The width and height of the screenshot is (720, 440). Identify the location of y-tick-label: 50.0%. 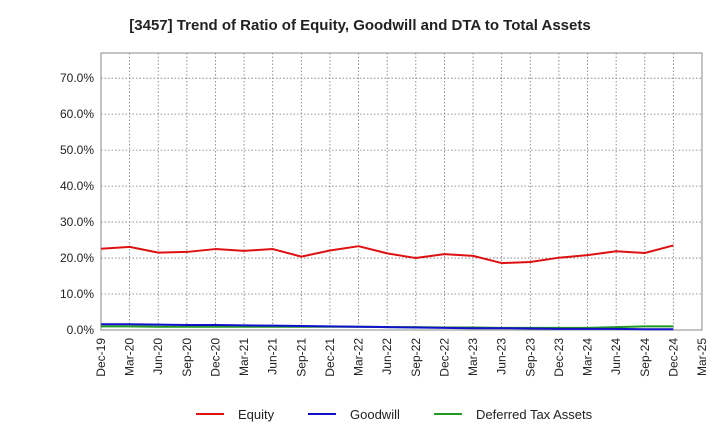
(77, 150).